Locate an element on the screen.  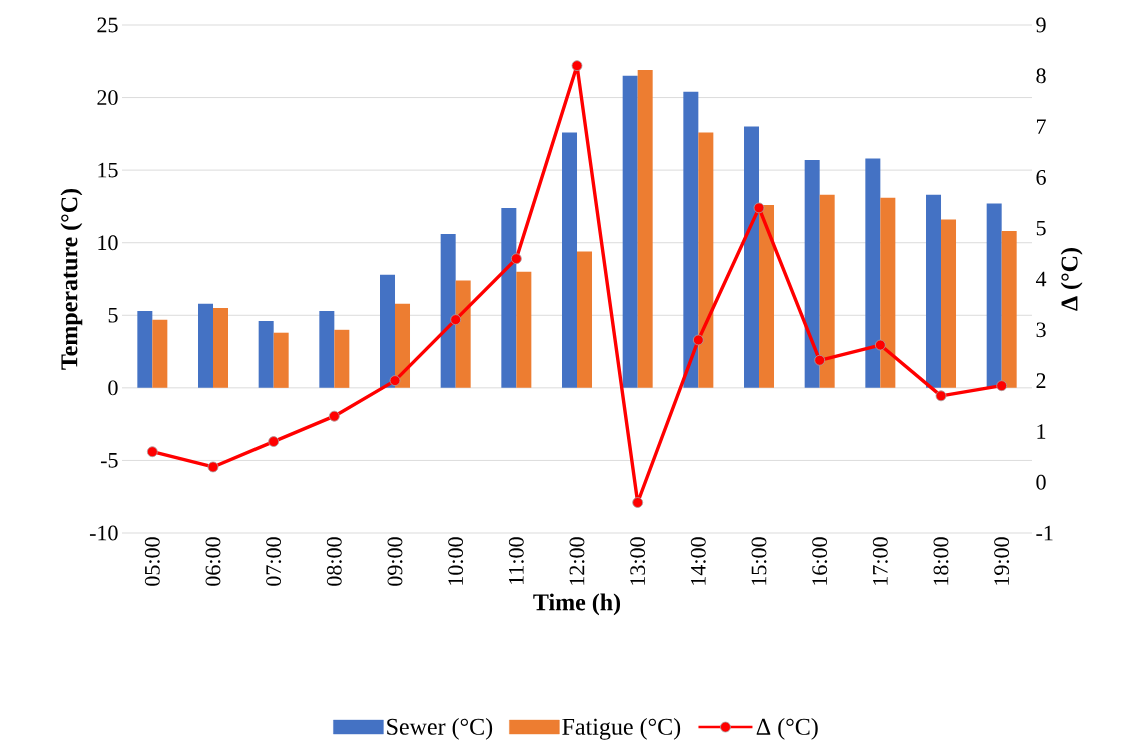
y2-tick-label: 9 is located at coordinates (1041, 25).